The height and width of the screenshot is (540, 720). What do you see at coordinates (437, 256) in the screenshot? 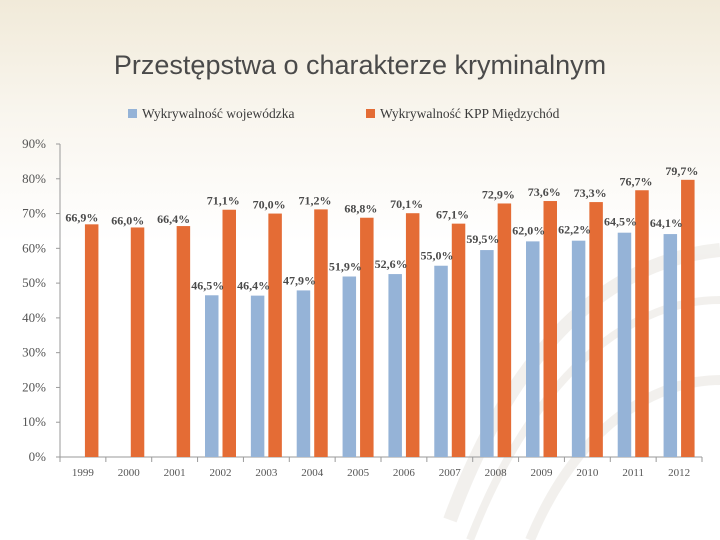
I see `data-label-wojewodzka-2007: 55,0%` at bounding box center [437, 256].